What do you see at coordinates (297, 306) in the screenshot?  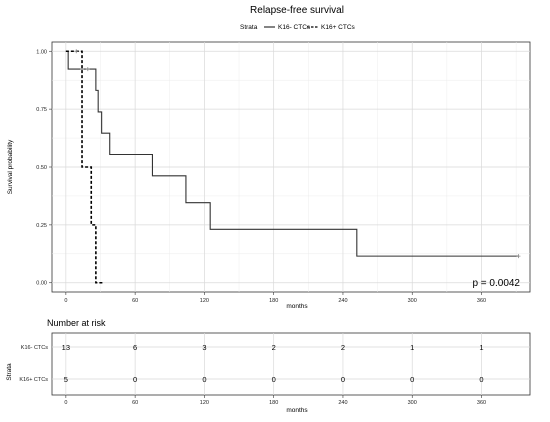 I see `x-axis-label: months` at bounding box center [297, 306].